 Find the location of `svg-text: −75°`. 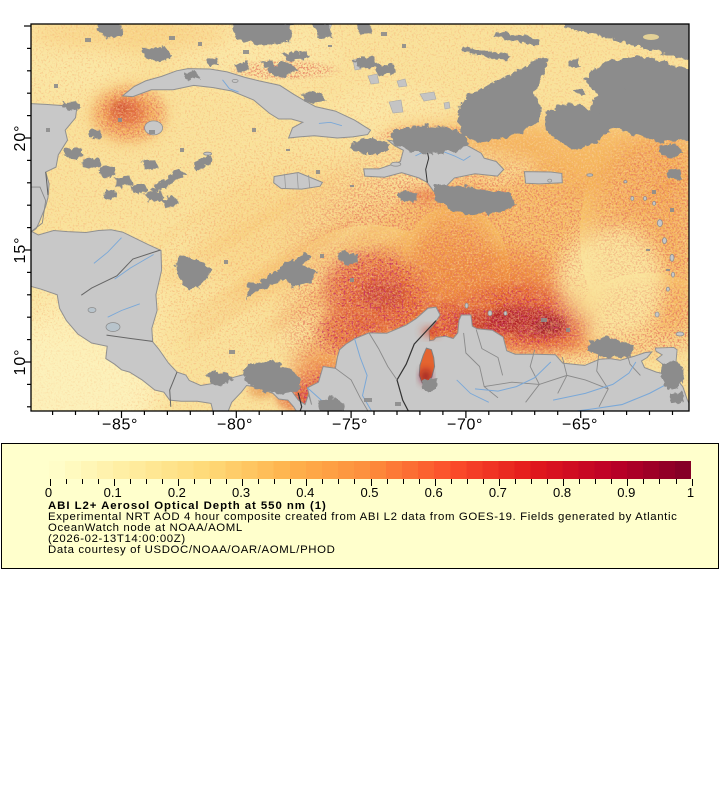

svg-text: −75° is located at coordinates (350, 425).